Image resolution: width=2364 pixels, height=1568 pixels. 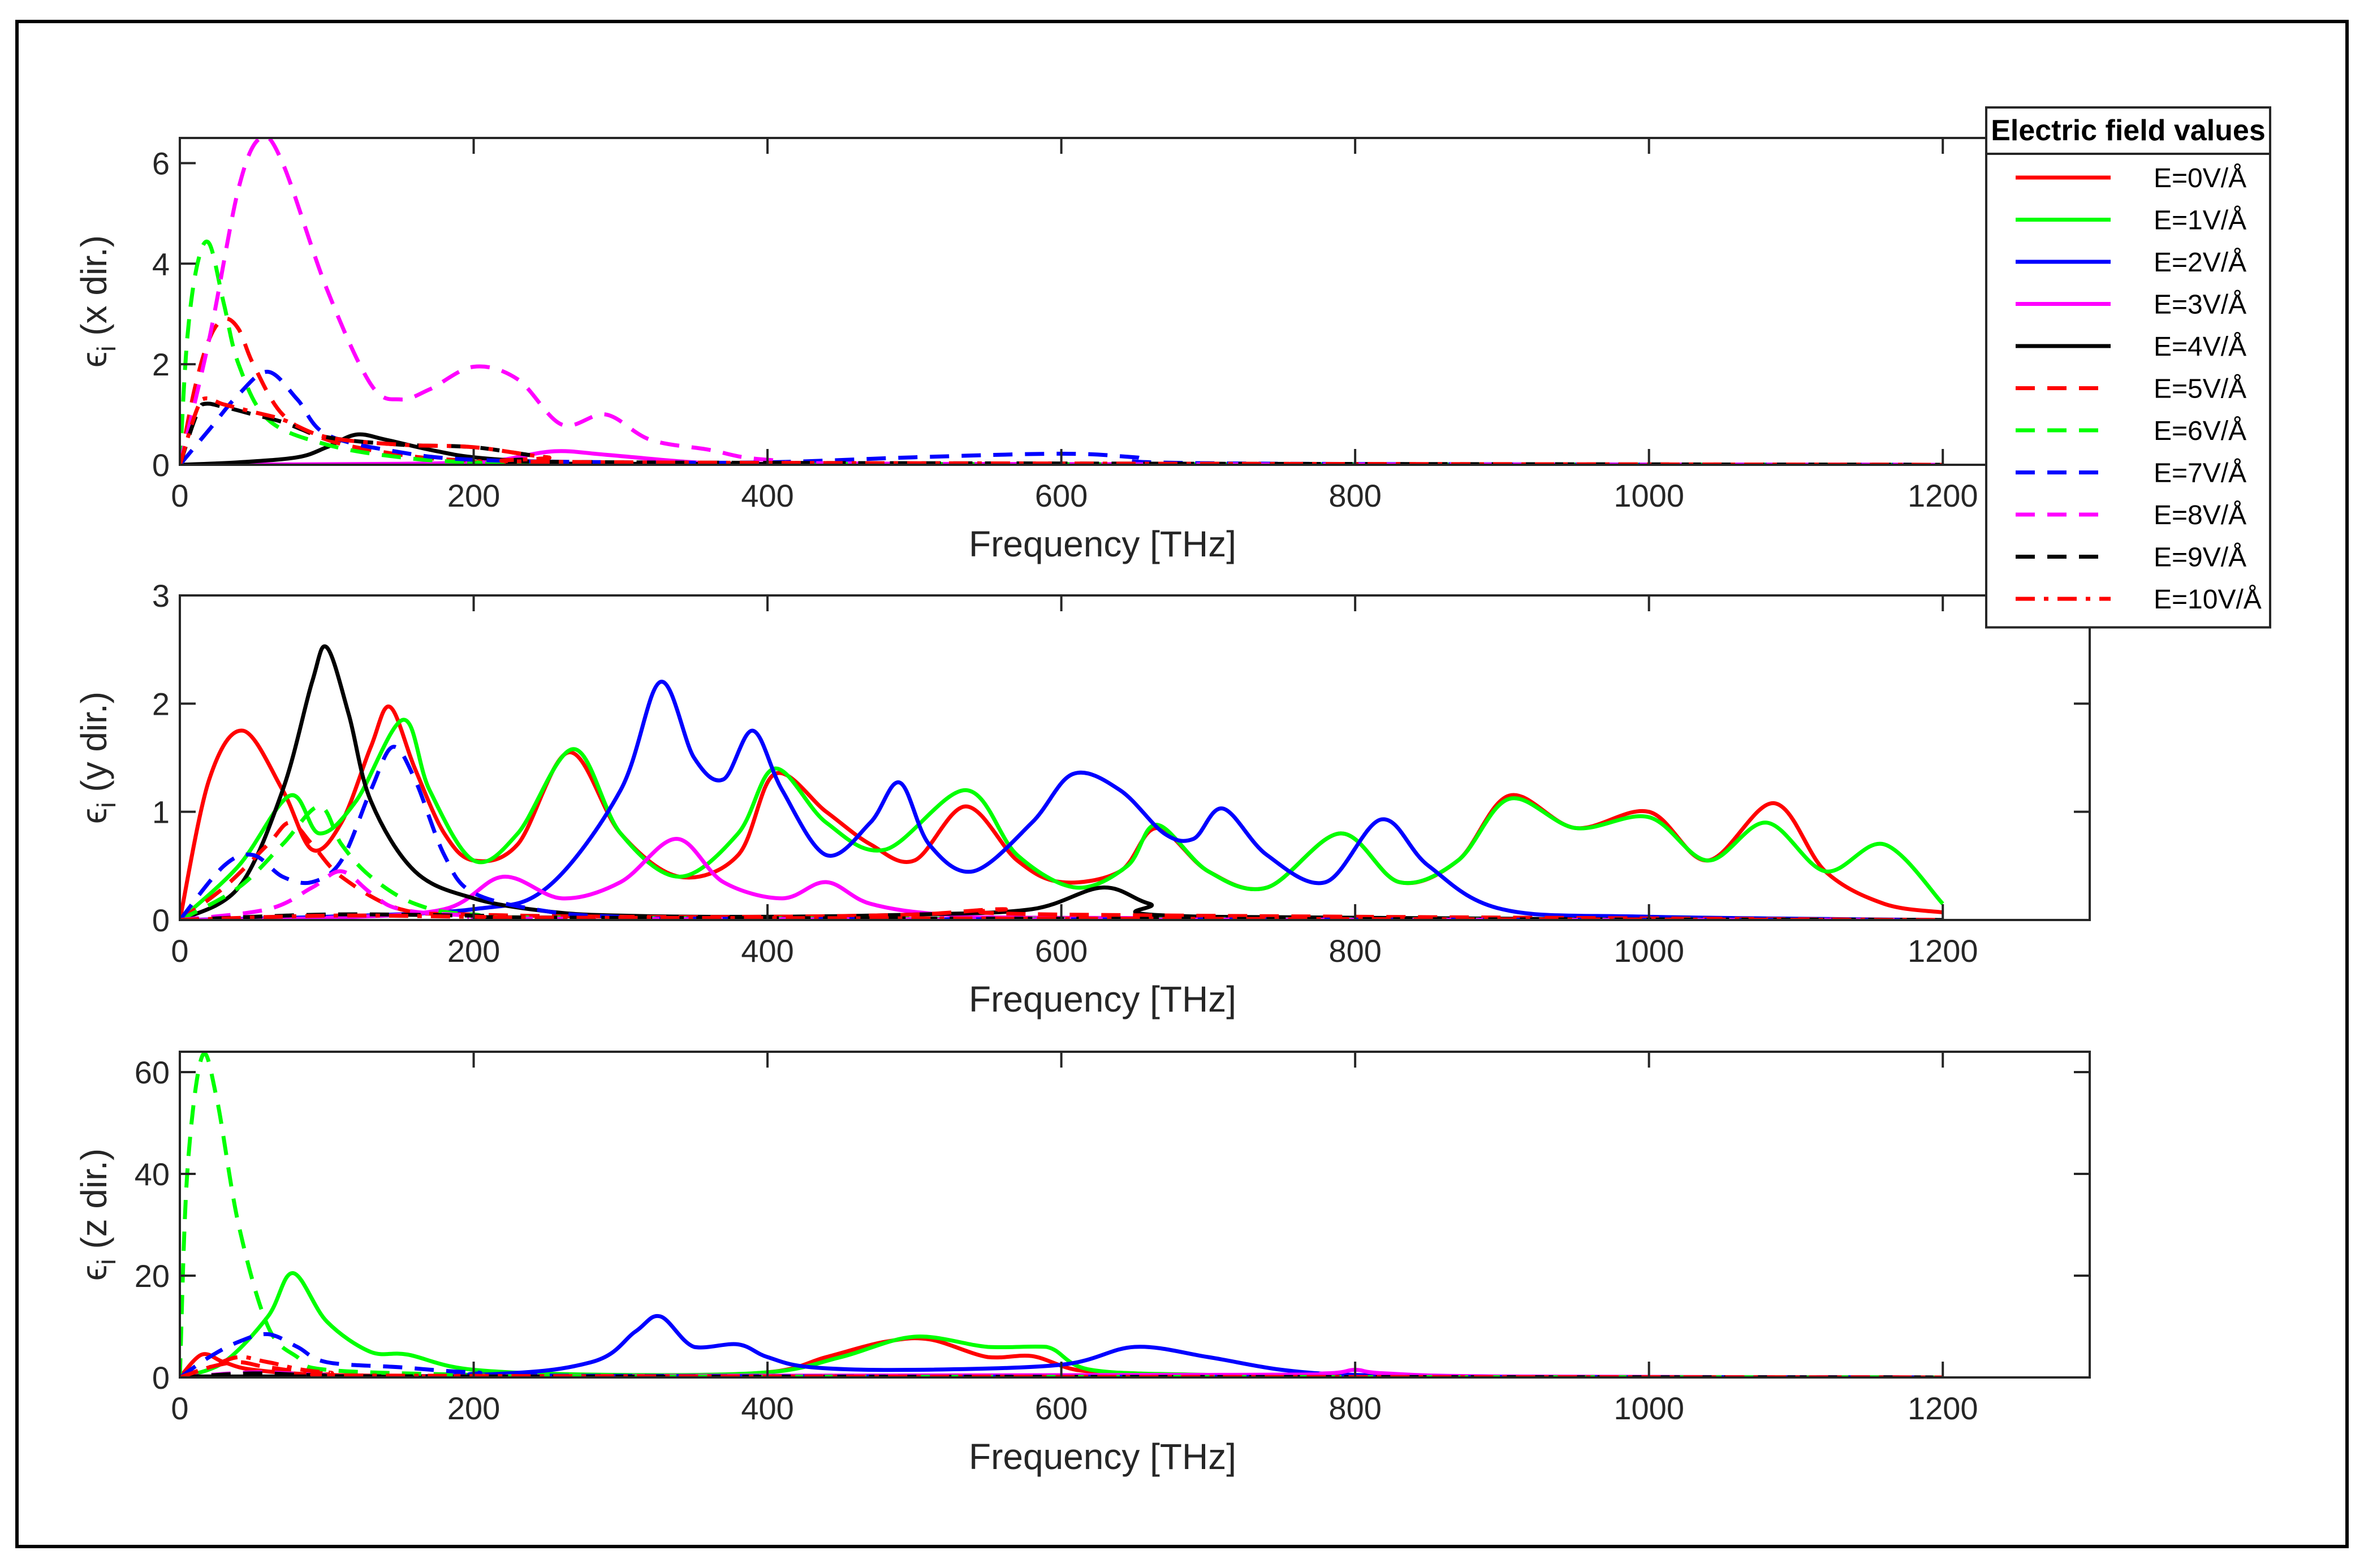 I want to click on legend-entry-9: E=9V/Å, so click(x=2131, y=558).